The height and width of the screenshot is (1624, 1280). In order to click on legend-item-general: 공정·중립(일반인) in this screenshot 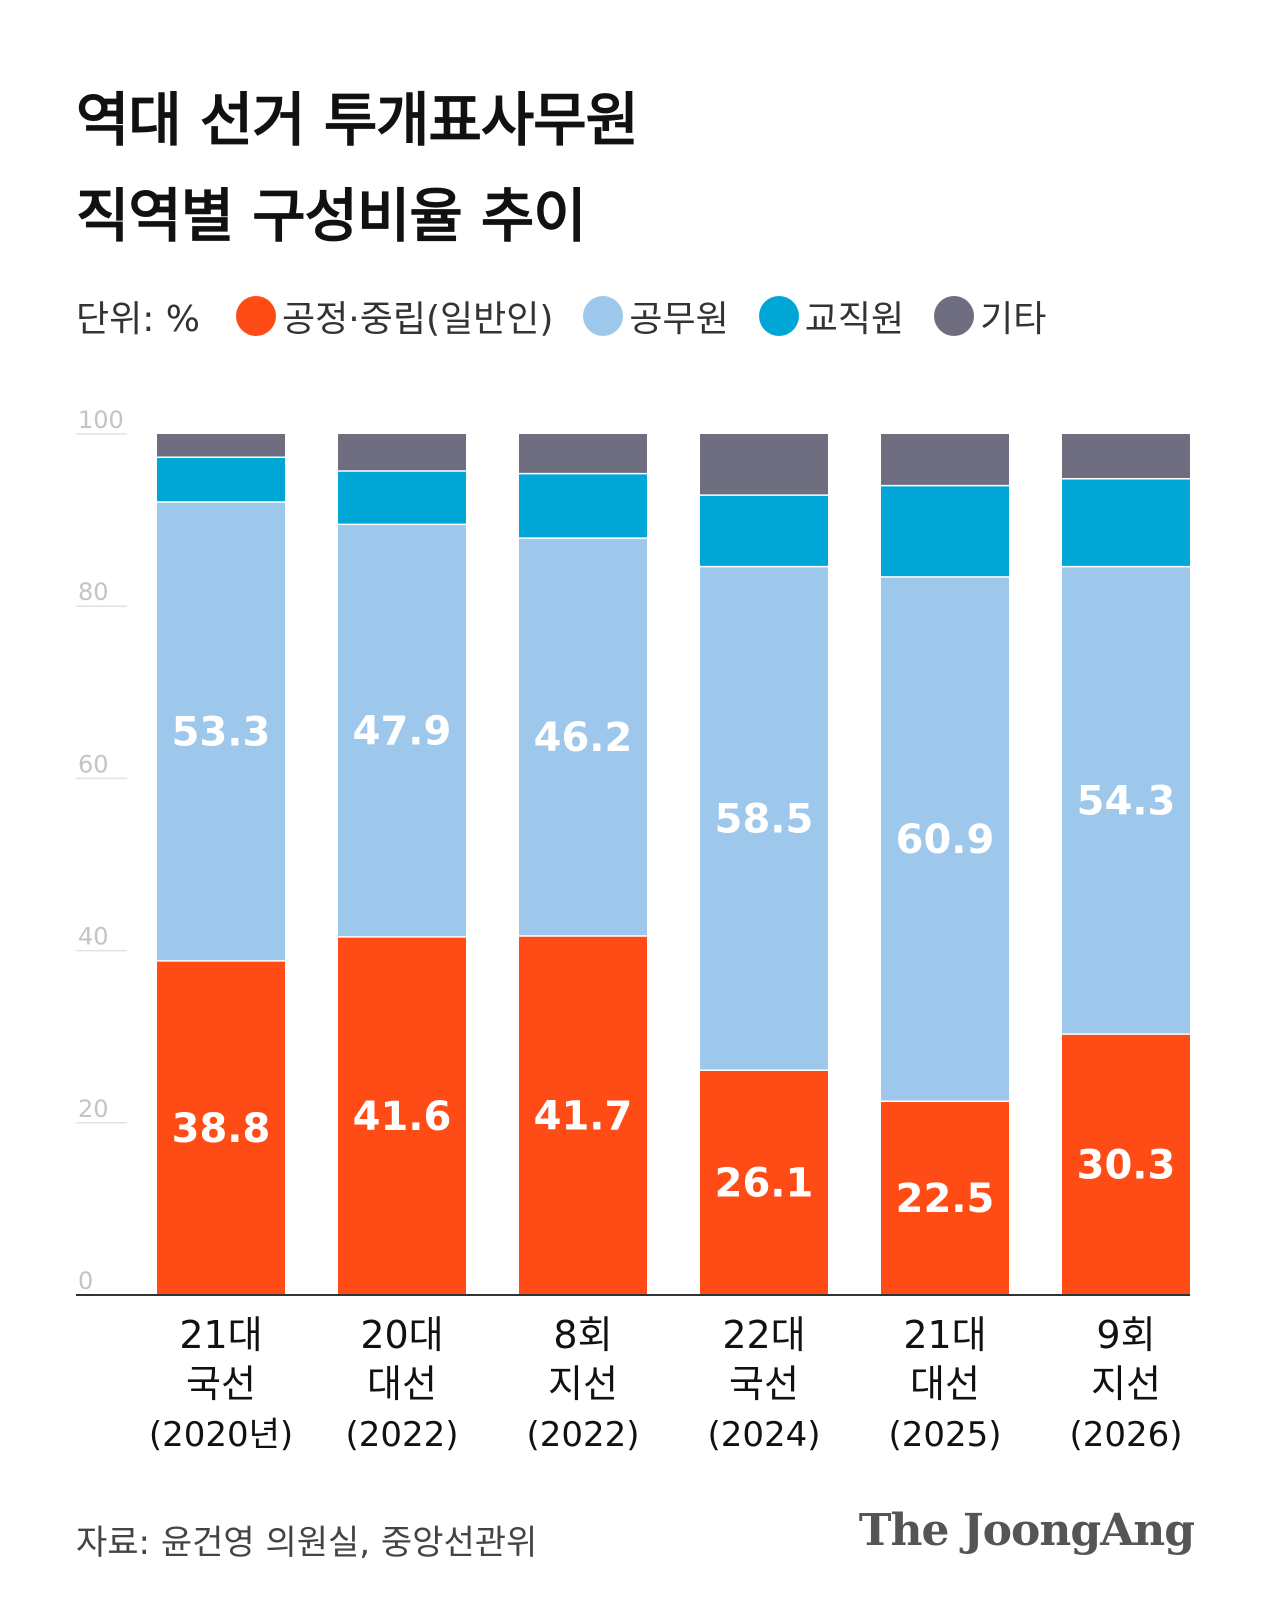, I will do `click(394, 316)`.